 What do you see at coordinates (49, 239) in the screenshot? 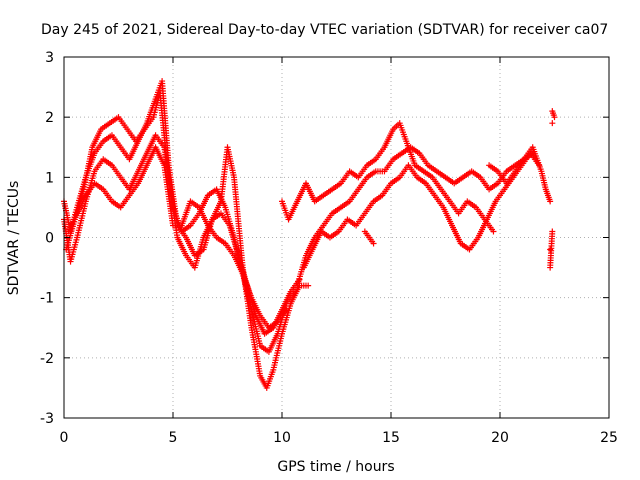
I see `y-tick-label: 0` at bounding box center [49, 239].